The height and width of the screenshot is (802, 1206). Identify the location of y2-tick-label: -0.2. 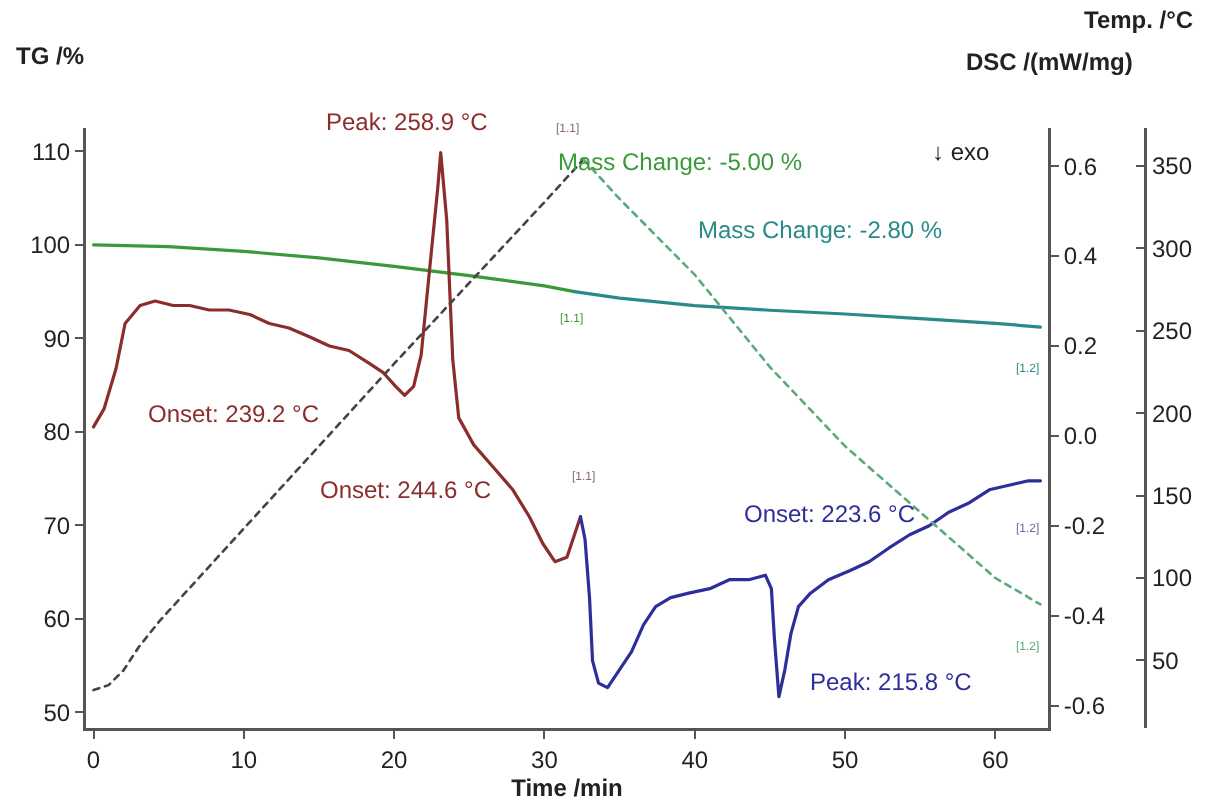
(1084, 526).